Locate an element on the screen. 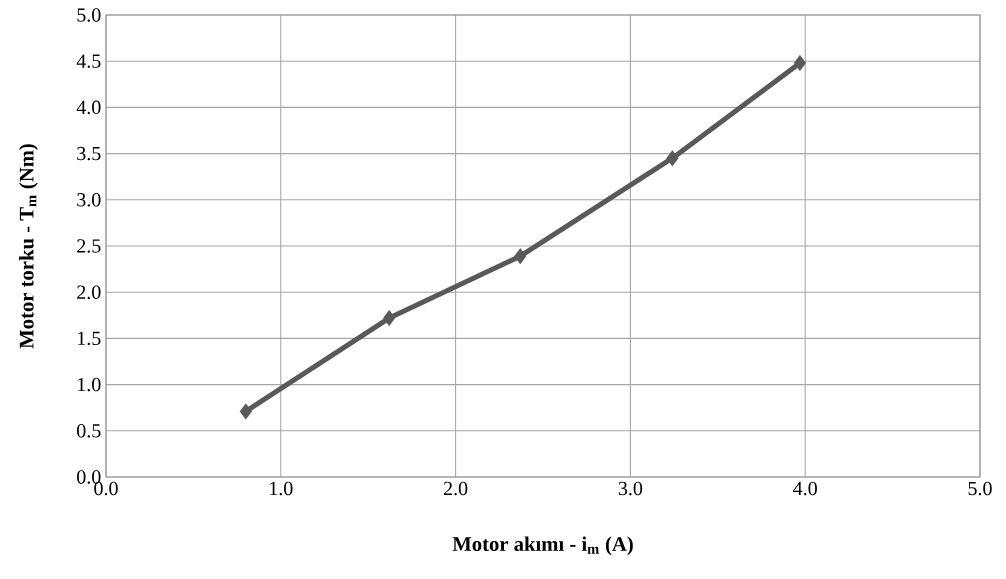  x-tick-label: 5.0 is located at coordinates (980, 488).